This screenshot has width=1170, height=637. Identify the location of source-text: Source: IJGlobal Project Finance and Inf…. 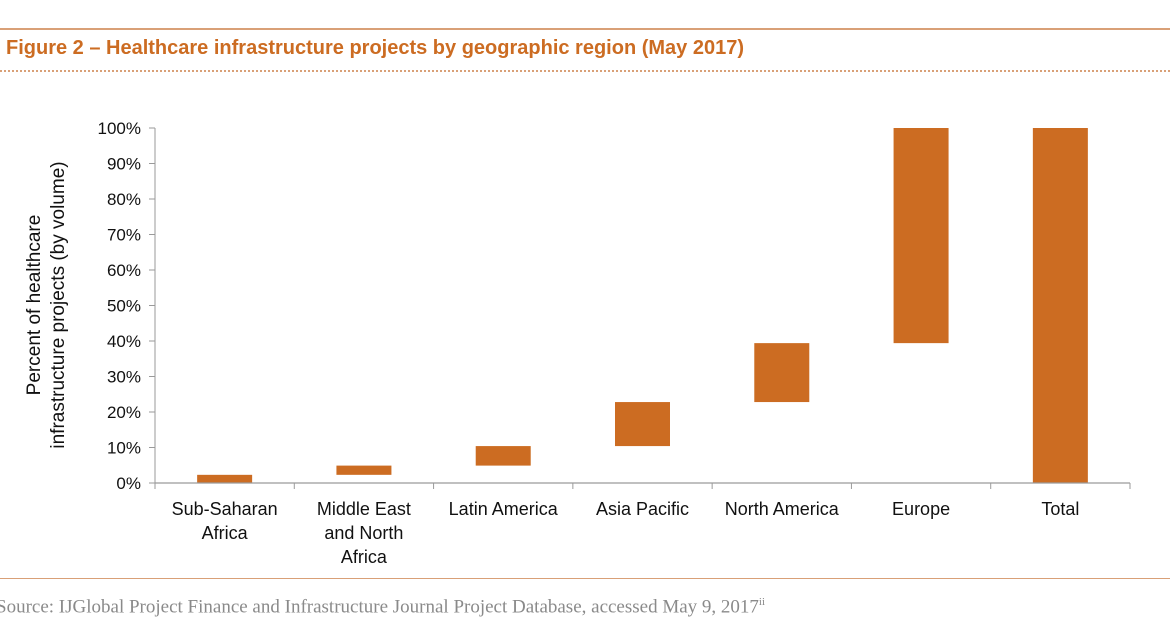
(379, 607).